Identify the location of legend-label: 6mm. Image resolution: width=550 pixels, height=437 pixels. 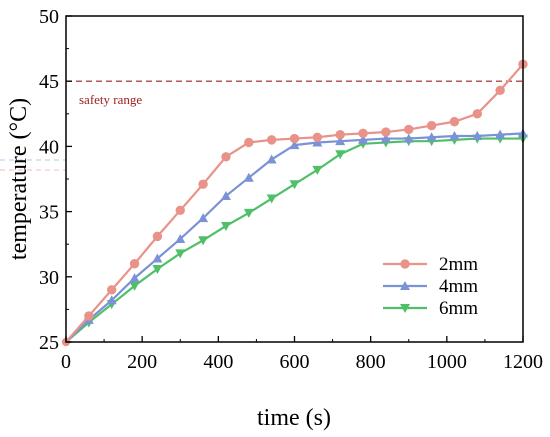
(458, 308).